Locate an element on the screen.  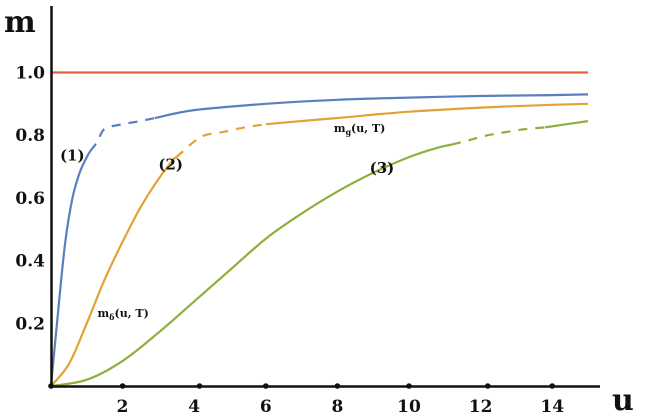
y-tick-label: 0.2 is located at coordinates (30, 324).